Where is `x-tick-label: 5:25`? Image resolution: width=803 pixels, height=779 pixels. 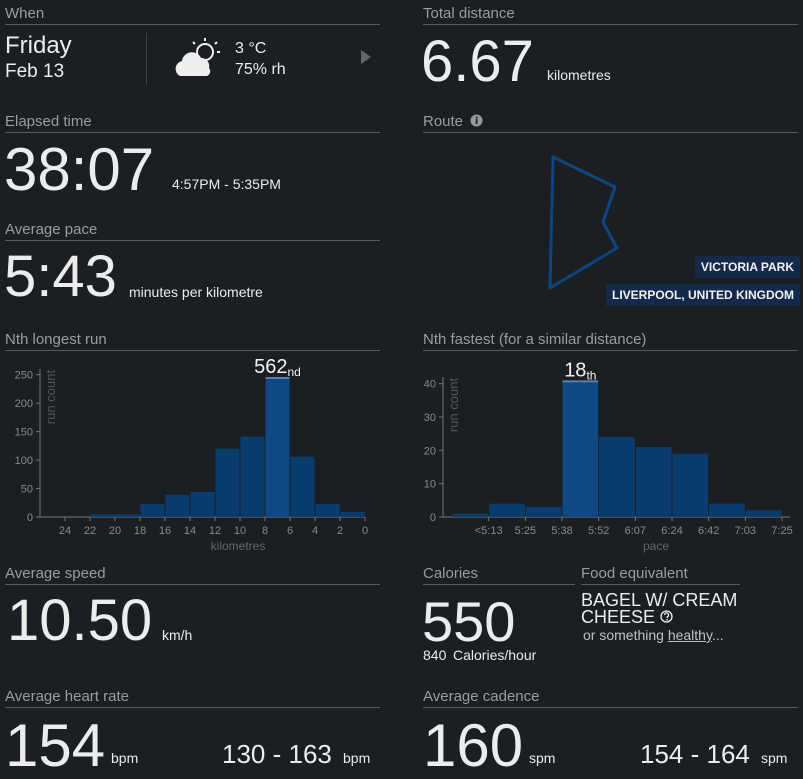
x-tick-label: 5:25 is located at coordinates (525, 531).